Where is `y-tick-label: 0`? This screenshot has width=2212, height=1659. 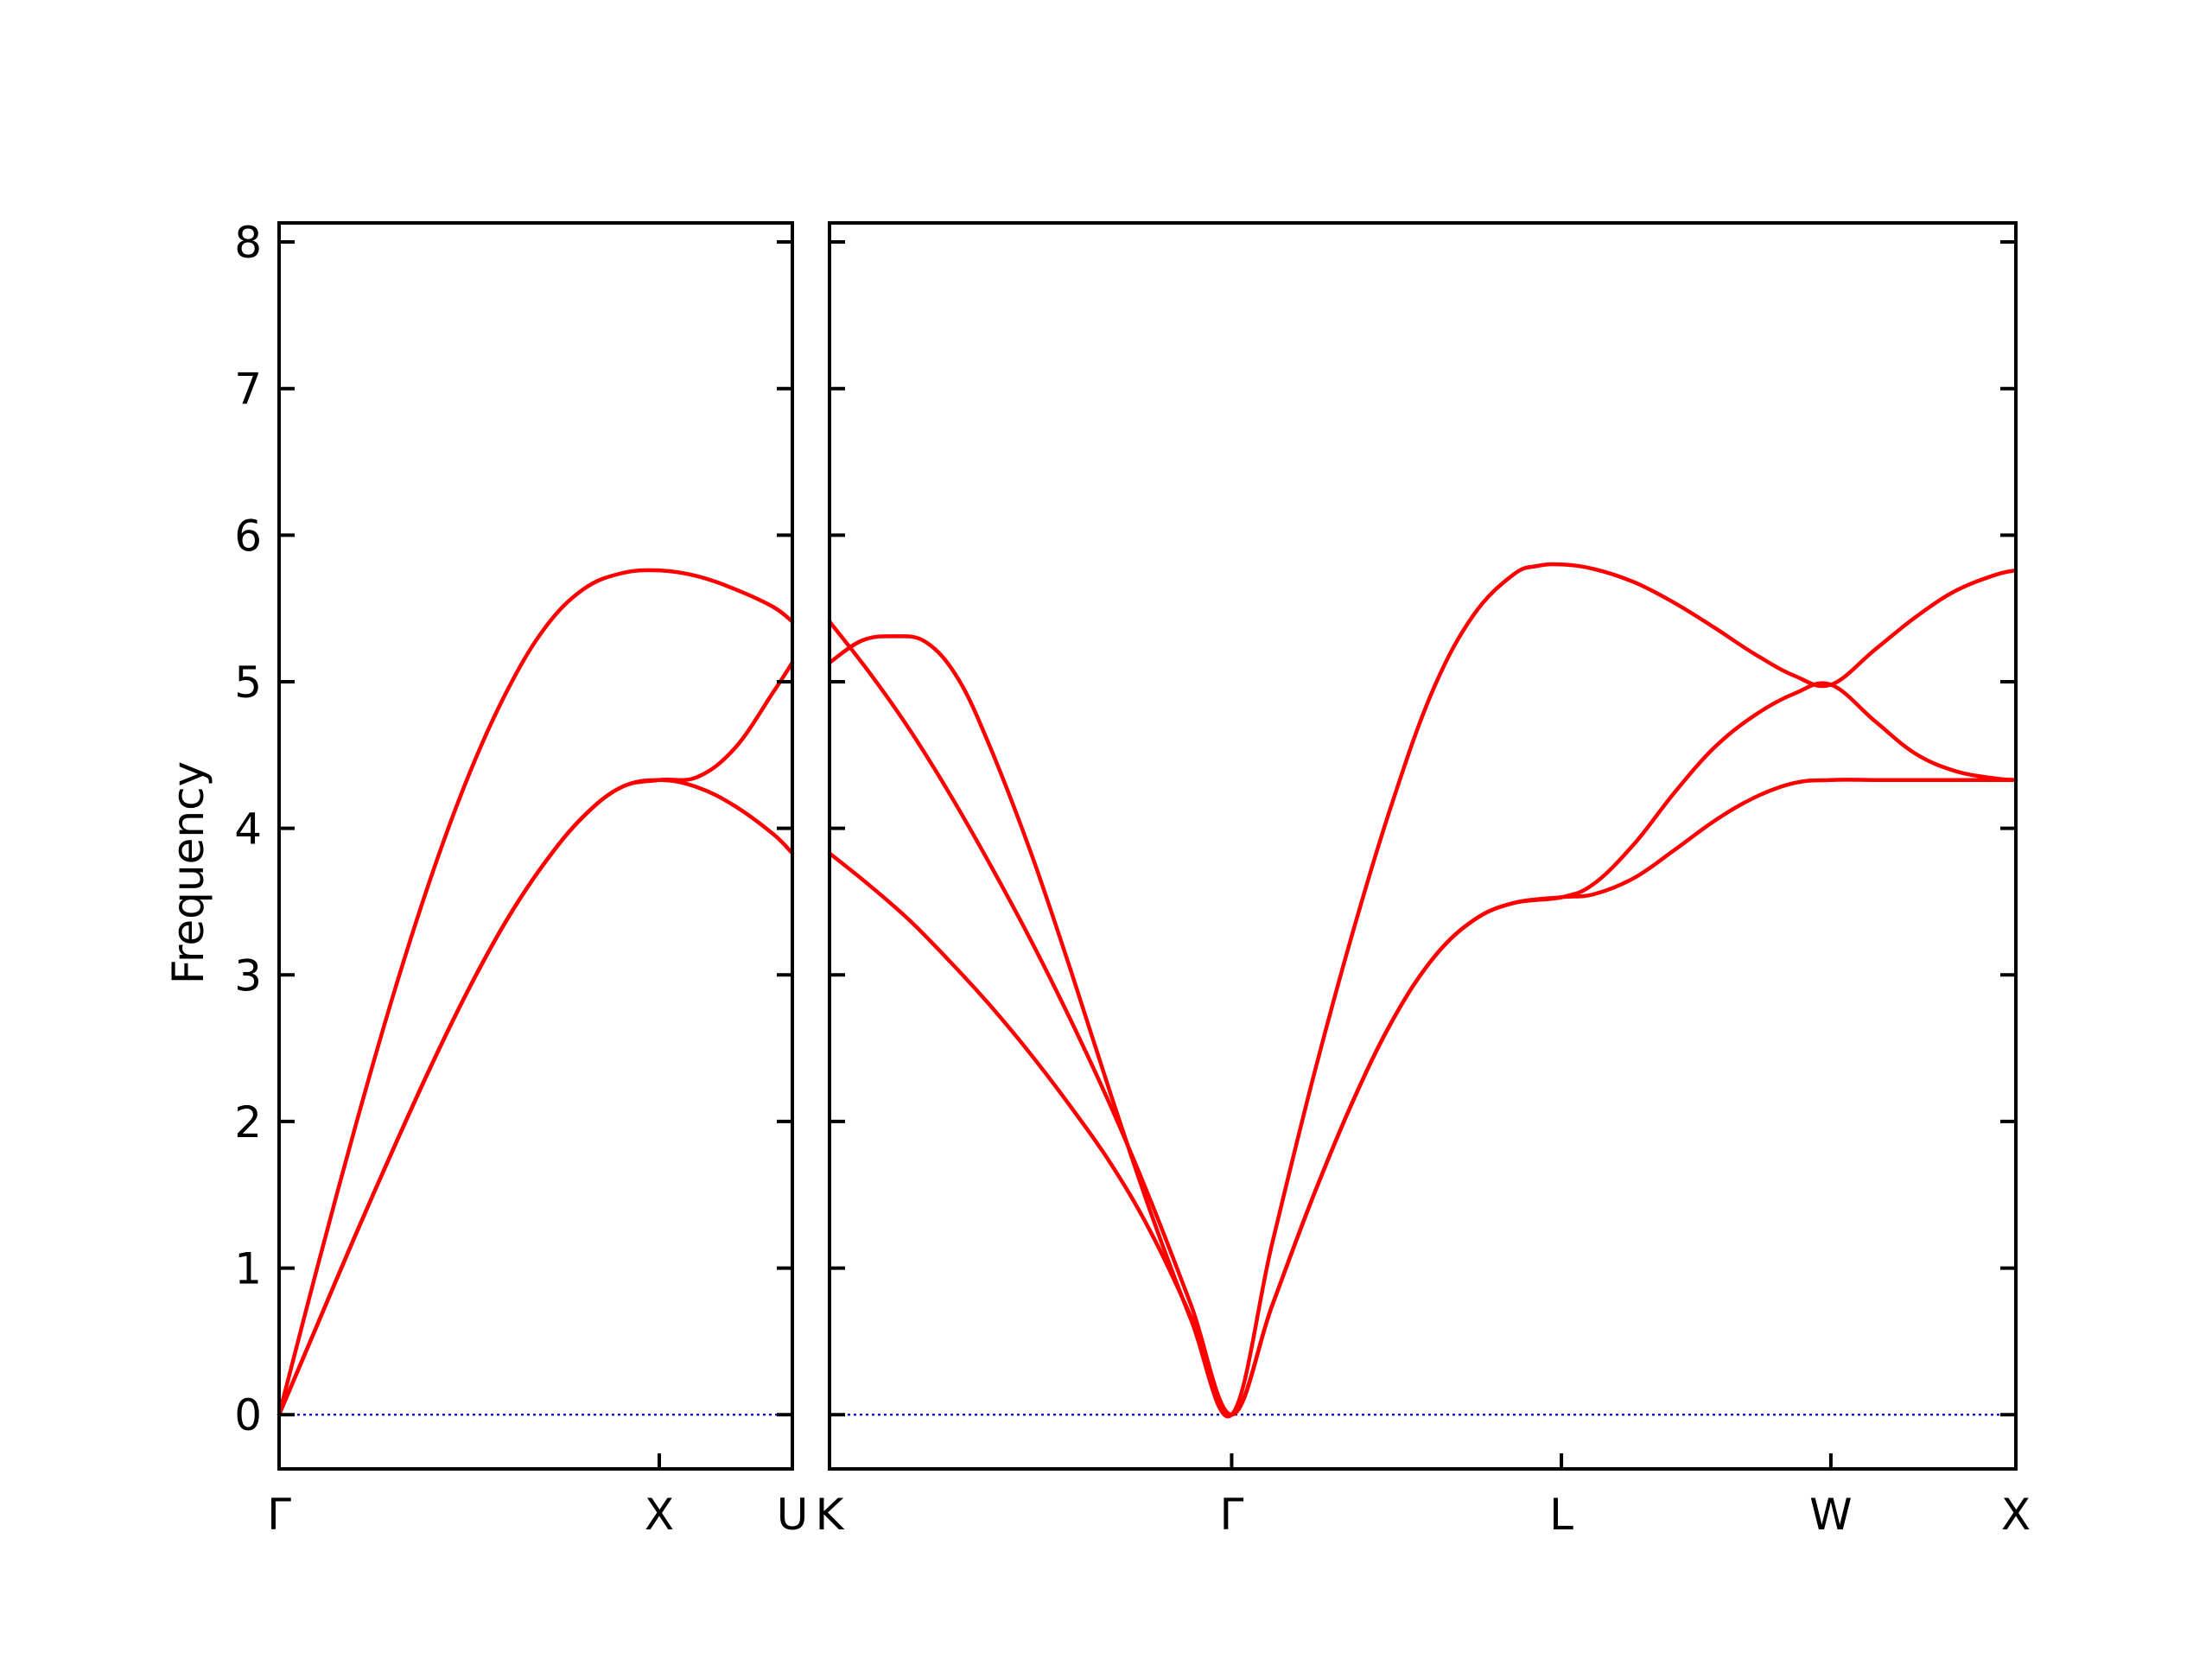
y-tick-label: 0 is located at coordinates (248, 1415).